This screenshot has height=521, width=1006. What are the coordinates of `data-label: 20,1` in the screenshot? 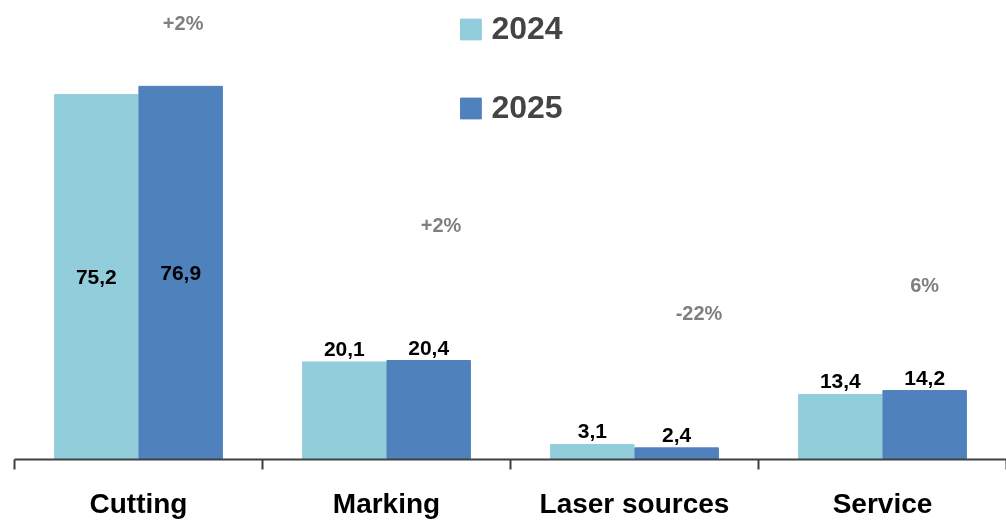 It's located at (344, 348).